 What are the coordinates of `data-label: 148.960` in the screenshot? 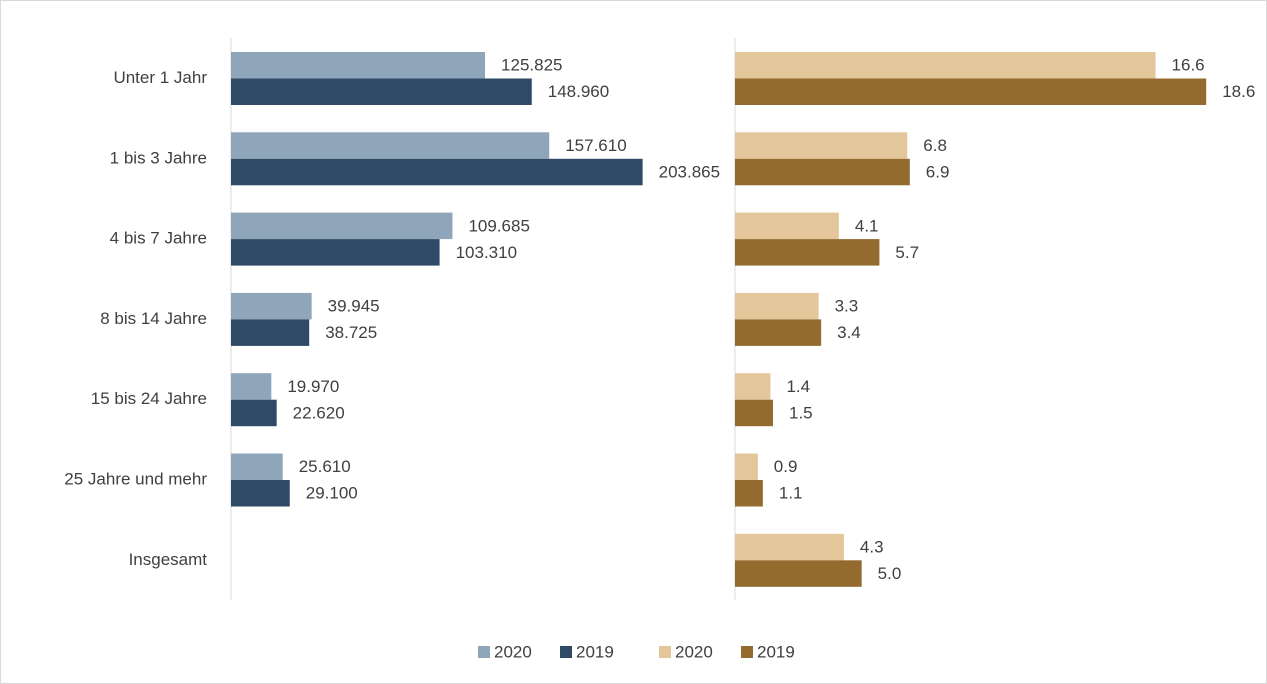 It's located at (578, 91).